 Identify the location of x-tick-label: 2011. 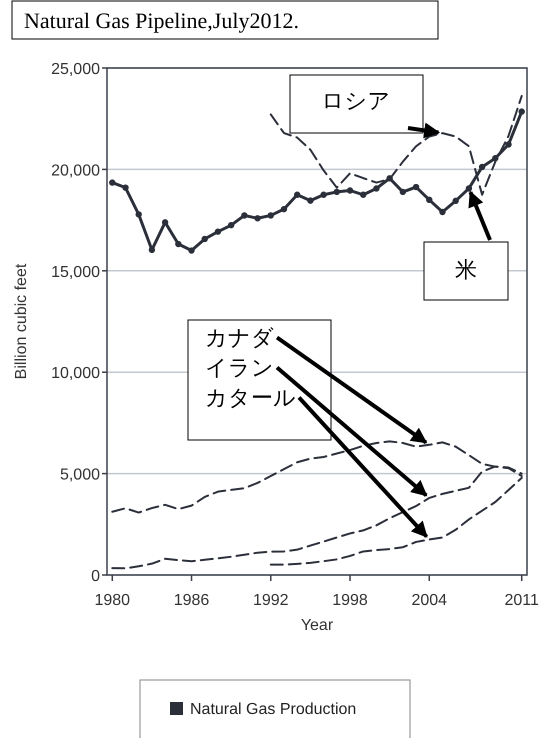
(522, 600).